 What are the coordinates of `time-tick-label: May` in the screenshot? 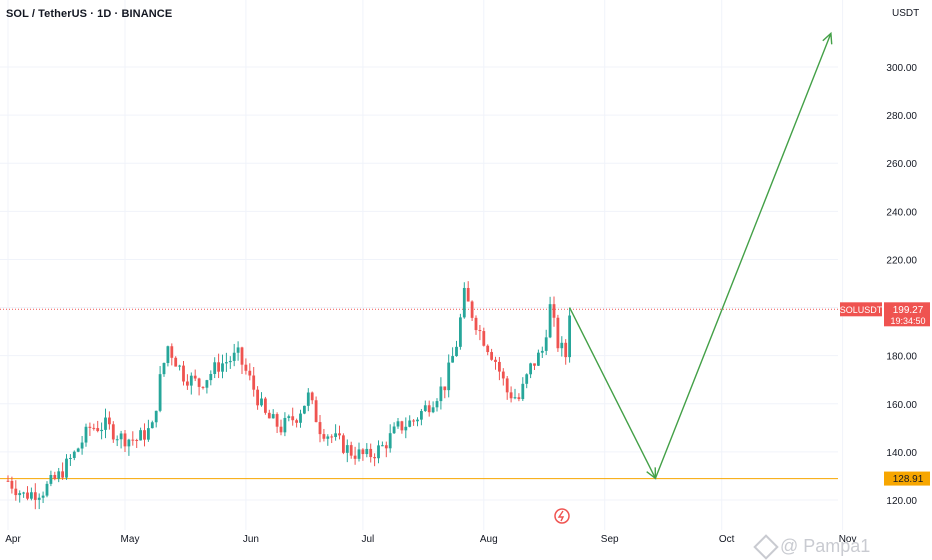 It's located at (130, 539).